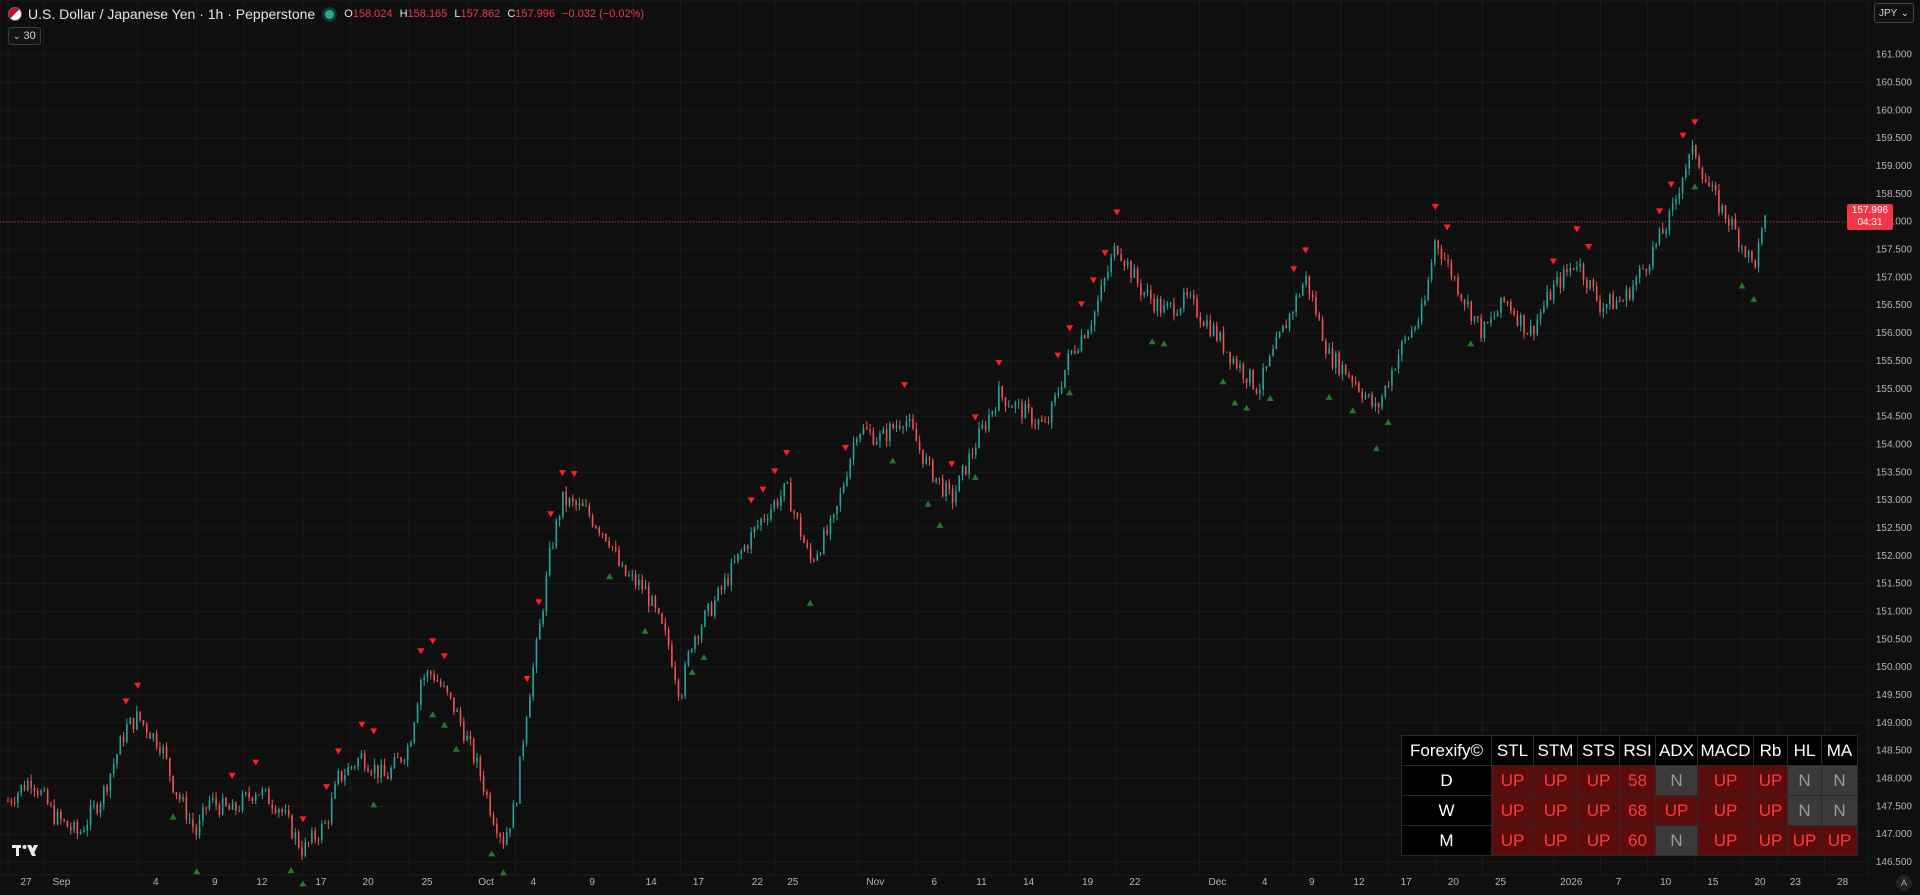 This screenshot has height=895, width=1920. Describe the element at coordinates (1894, 55) in the screenshot. I see `price-tick-label: 161.000` at that location.